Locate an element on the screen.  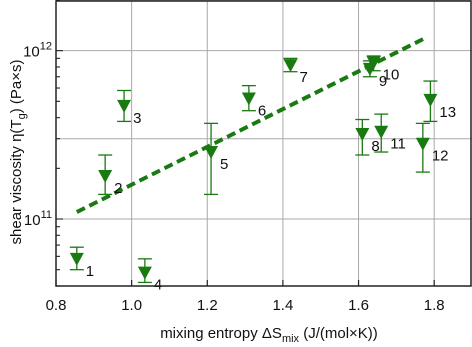
x-axis-title: mixing entropy ΔSmix (J/(mol×K)) is located at coordinates (269, 335).